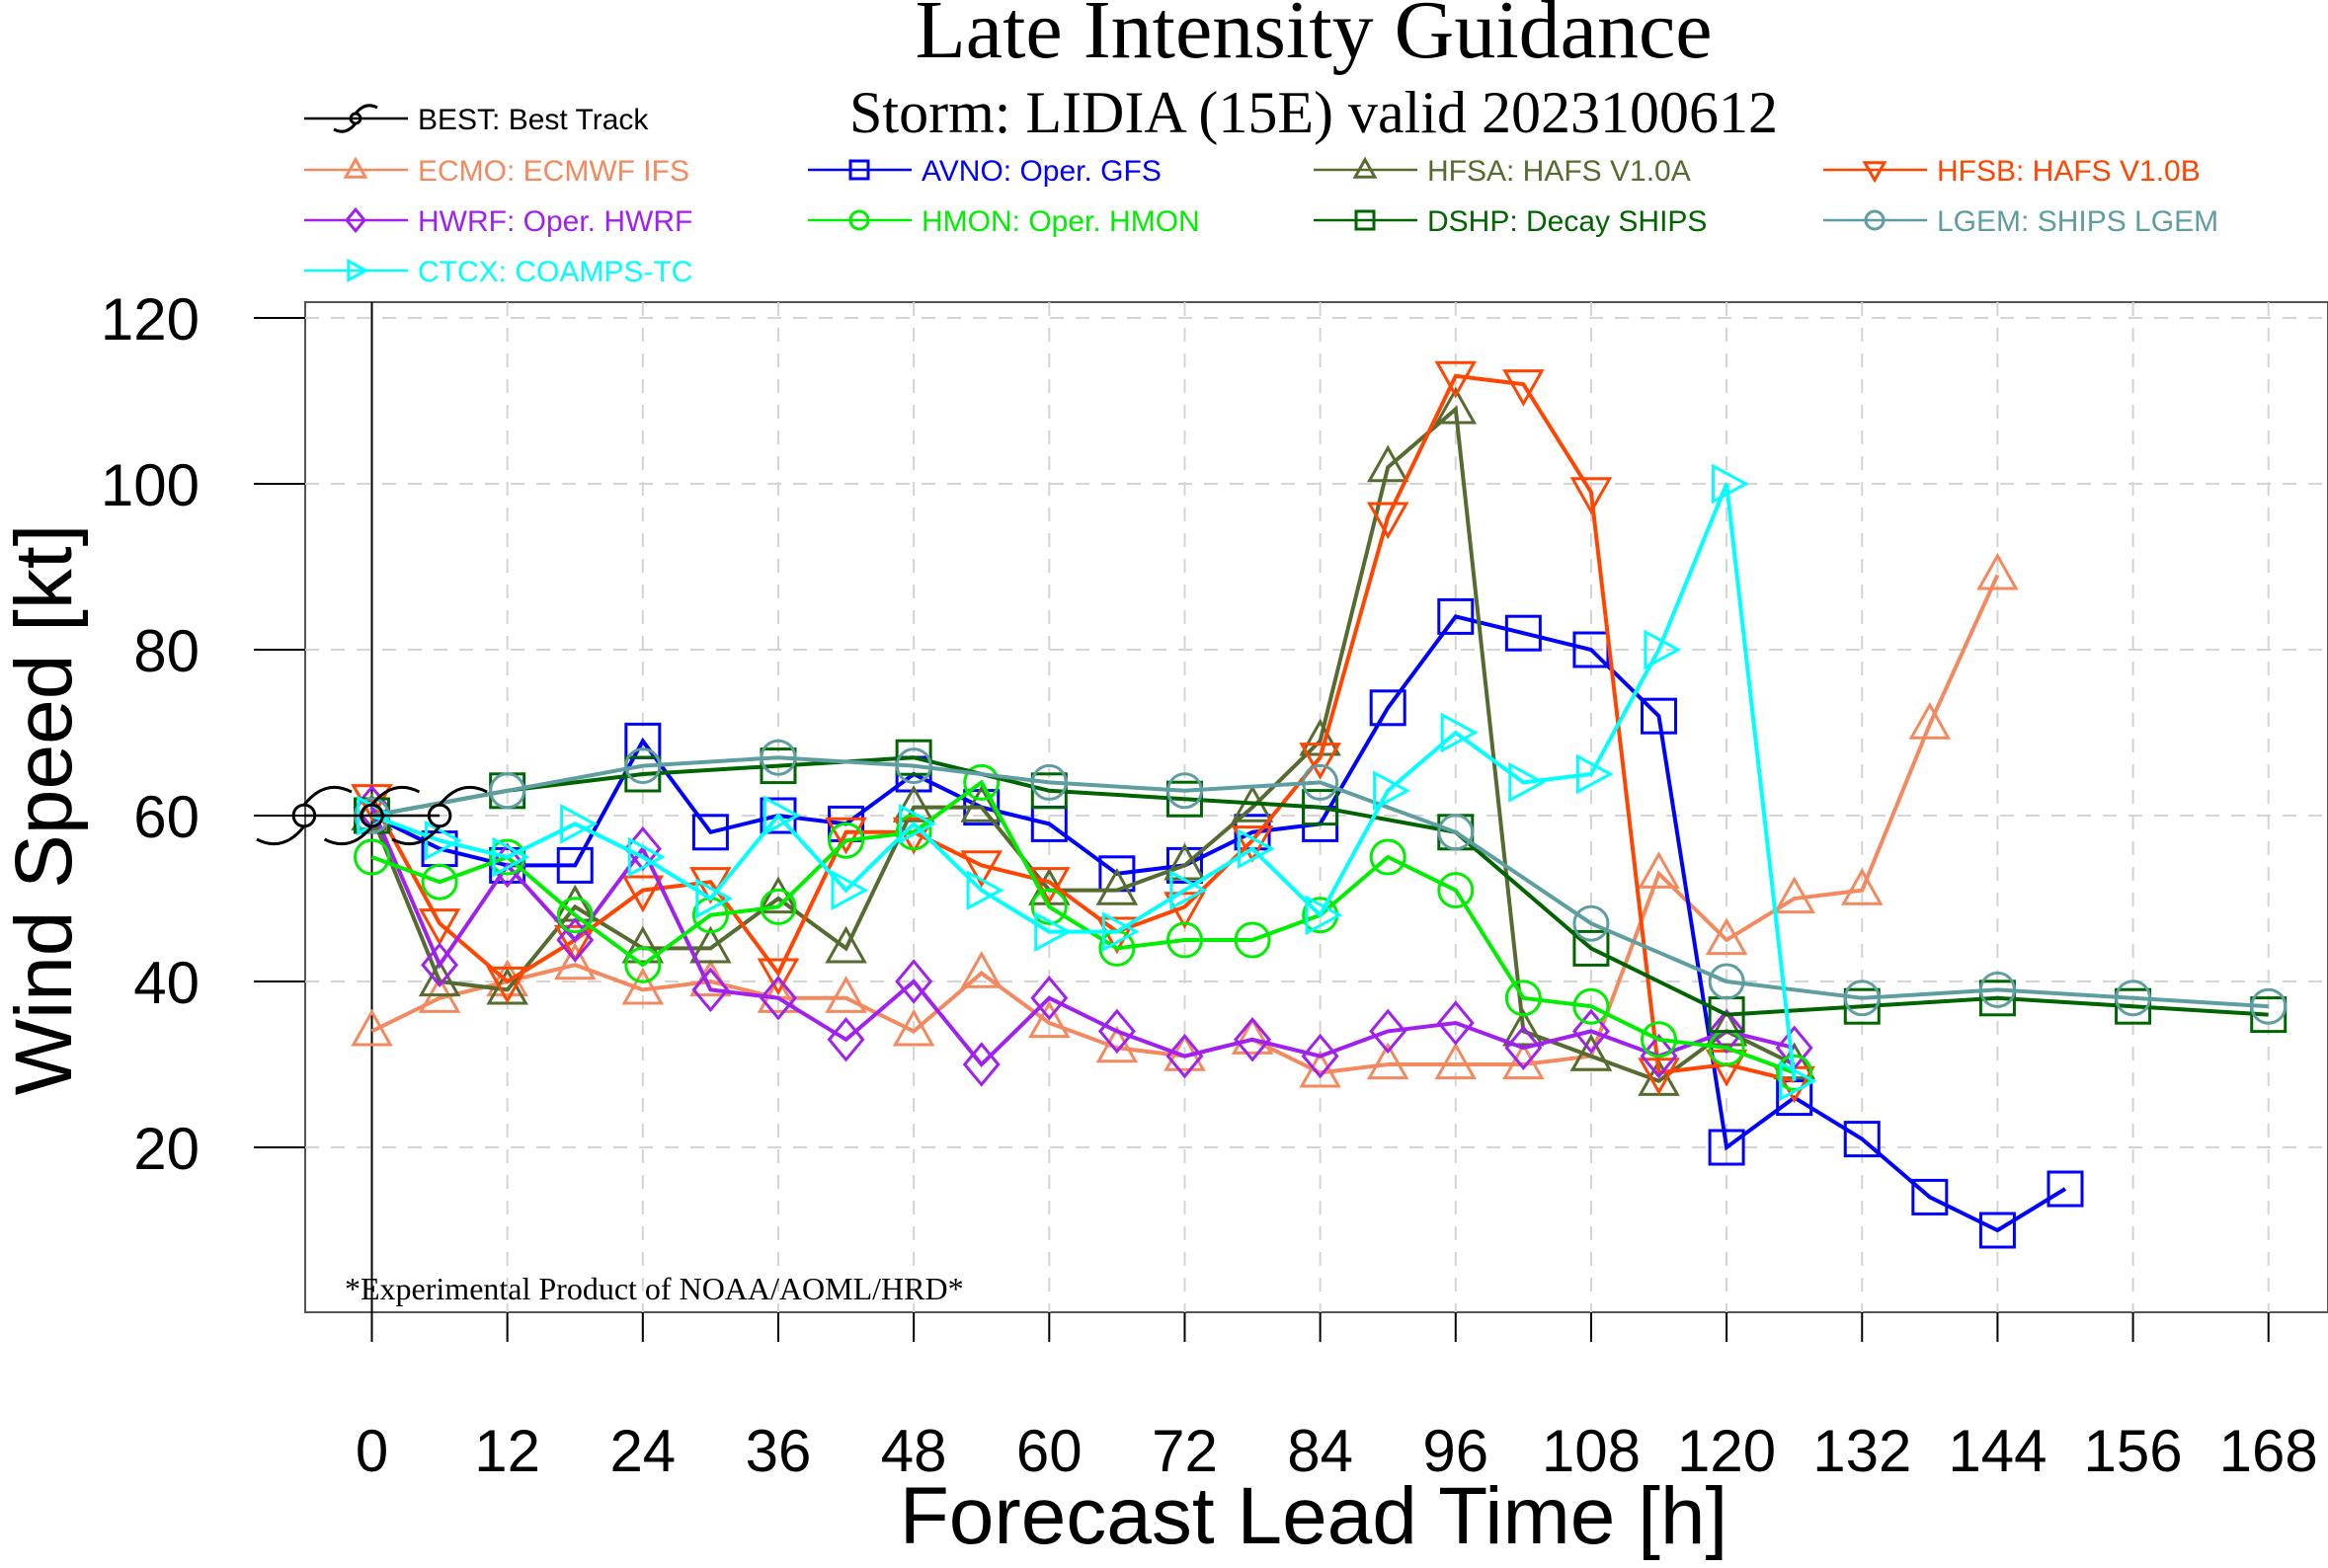 This screenshot has width=2328, height=1568. Describe the element at coordinates (654, 1288) in the screenshot. I see `footnote: *Experimental Product of NOAA/AOML/HRD*` at that location.